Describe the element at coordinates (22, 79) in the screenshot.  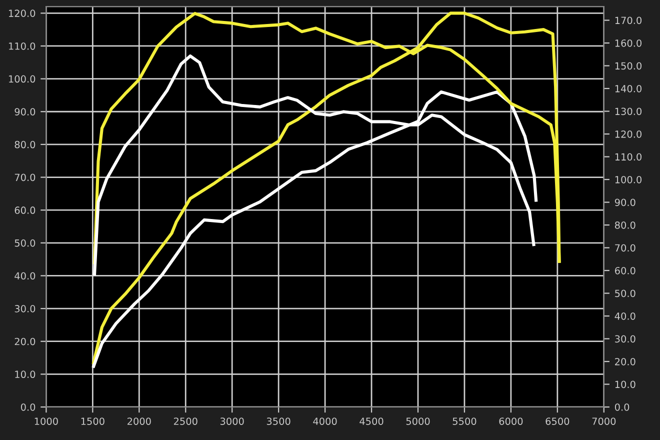
I see `y-tick-label: 100.0` at that location.